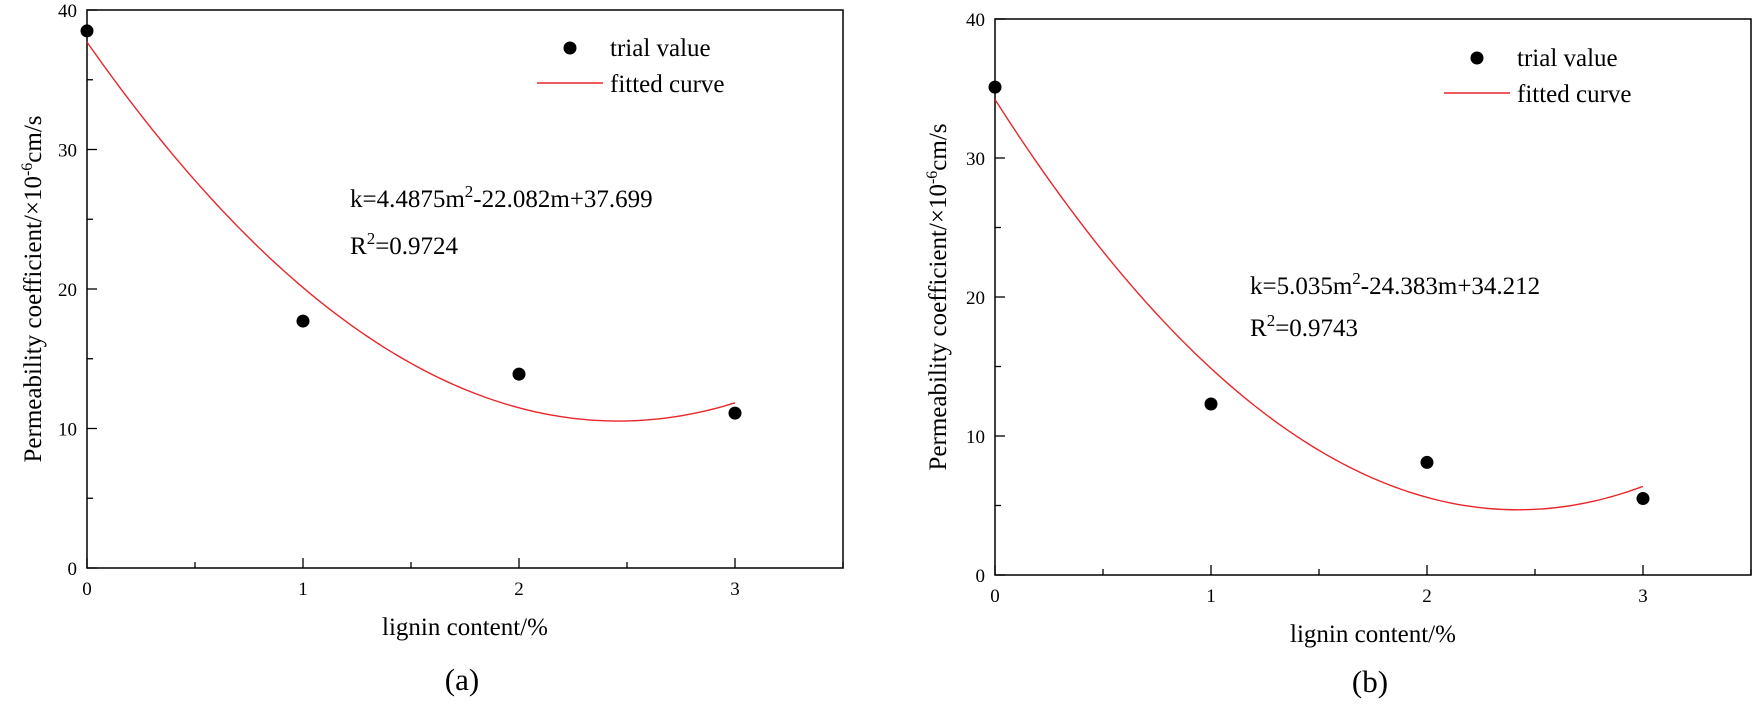  I want to click on r-squared-value: R2=0.9724, so click(404, 244).